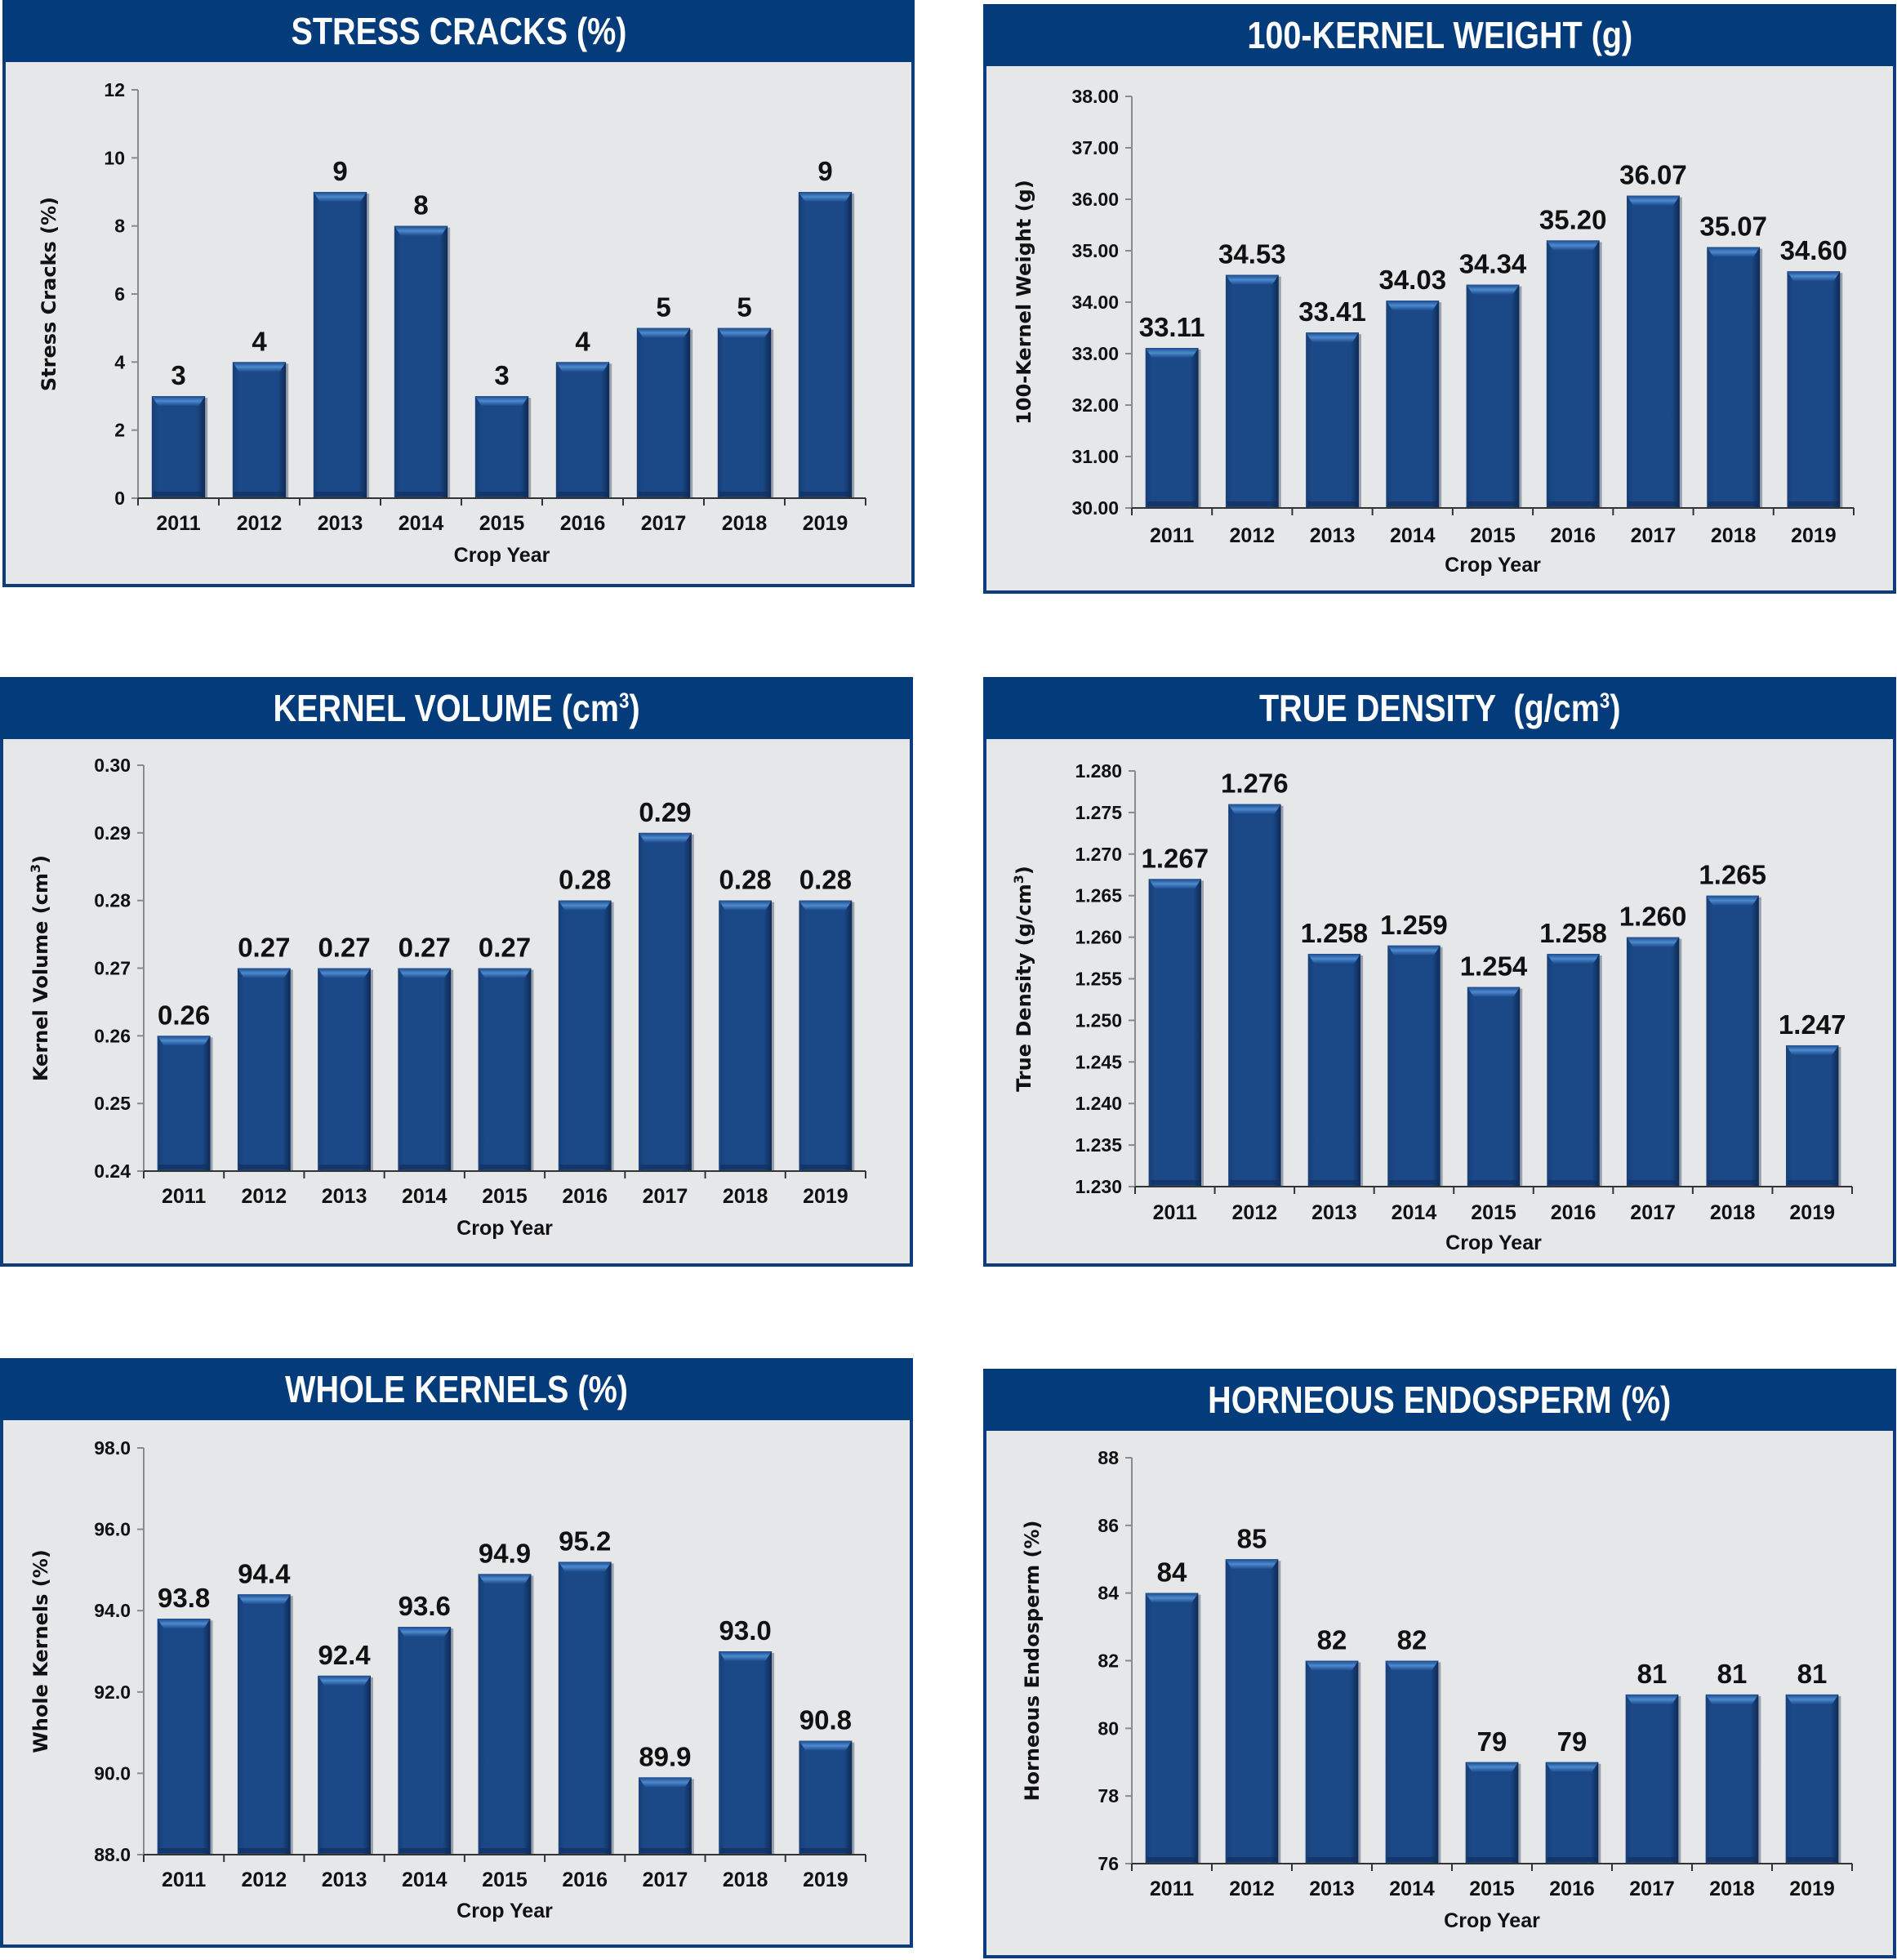 The height and width of the screenshot is (1960, 1897). What do you see at coordinates (1252, 1538) in the screenshot?
I see `horneous-endosperm-value-label: 85` at bounding box center [1252, 1538].